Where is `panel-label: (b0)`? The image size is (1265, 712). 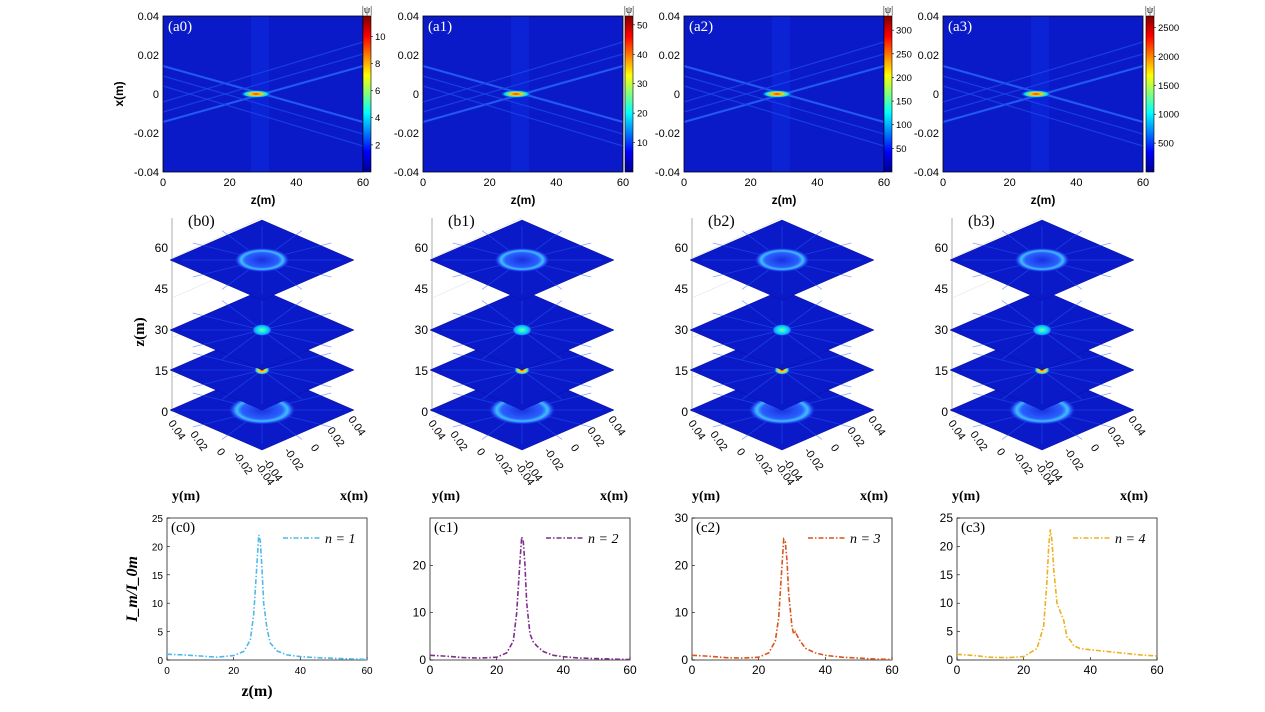
panel-label: (b0) is located at coordinates (201, 221).